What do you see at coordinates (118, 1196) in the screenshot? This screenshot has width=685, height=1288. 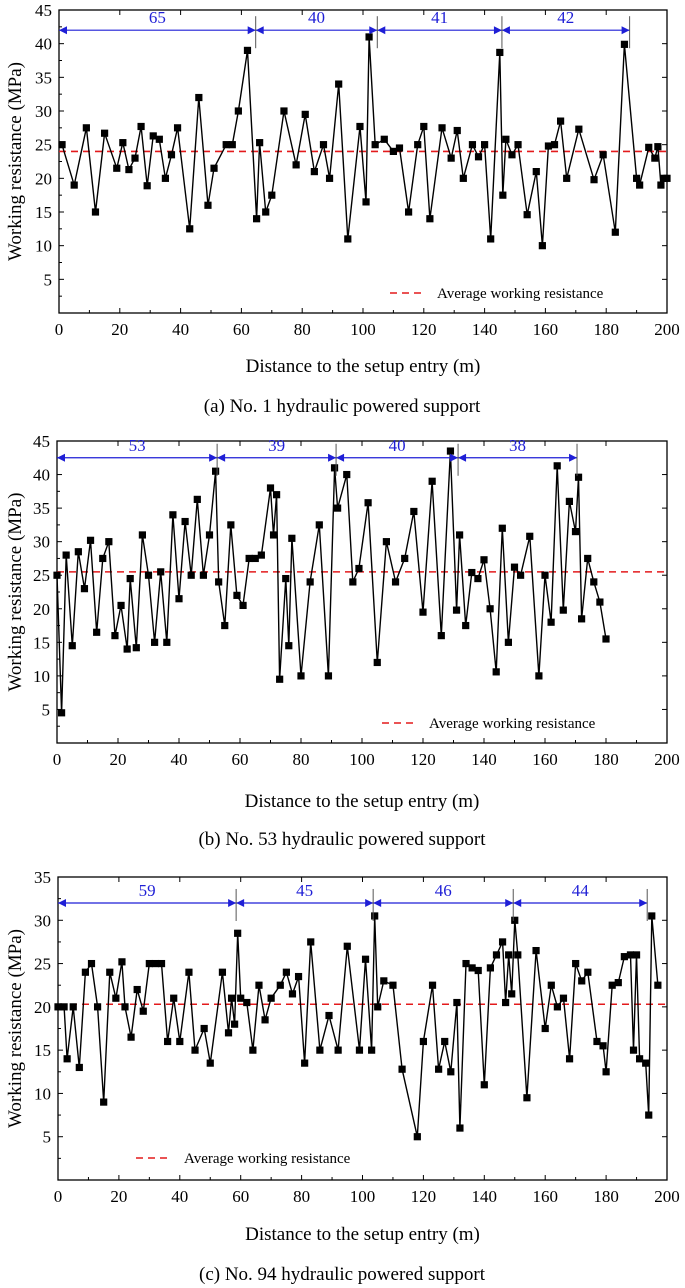 I see `x-tick-label: 20` at bounding box center [118, 1196].